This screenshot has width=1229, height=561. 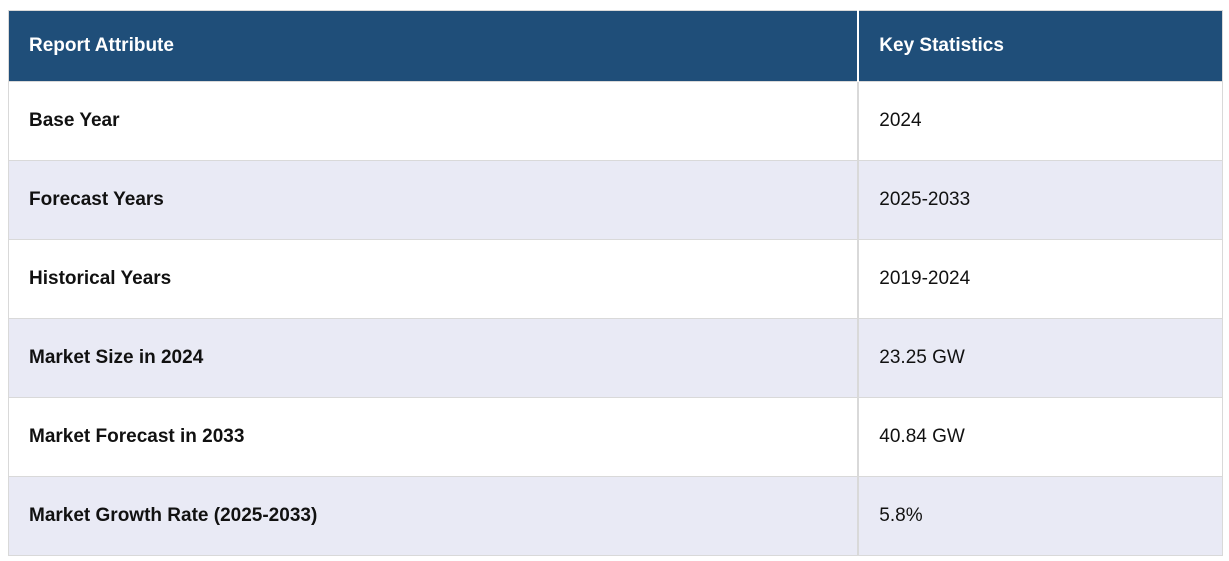 I want to click on table-row: Forecast Years 2025-2033, so click(x=616, y=200).